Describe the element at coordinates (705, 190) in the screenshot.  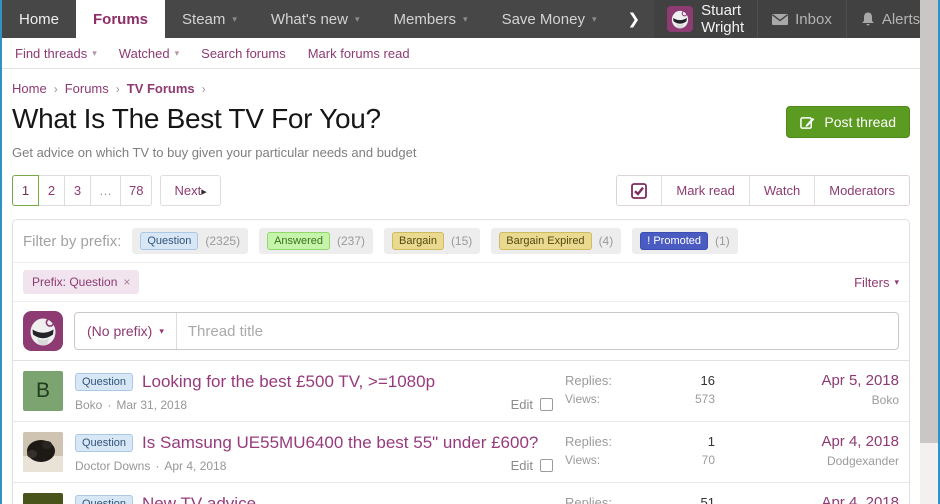
I see `mark-read-button: Mark read` at that location.